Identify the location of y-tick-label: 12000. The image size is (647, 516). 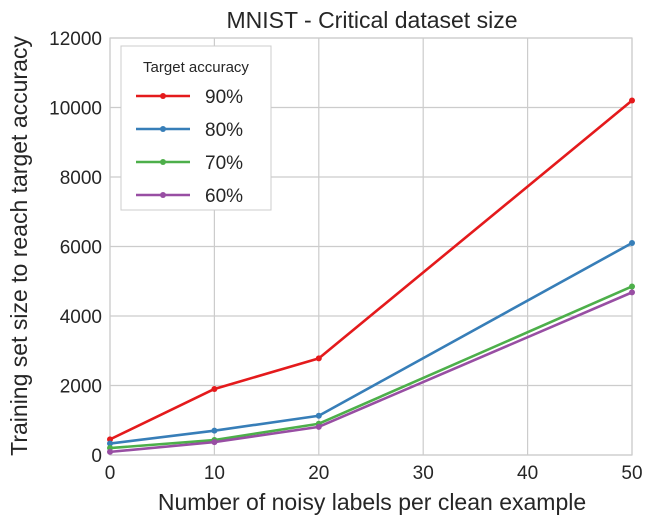
(75, 39).